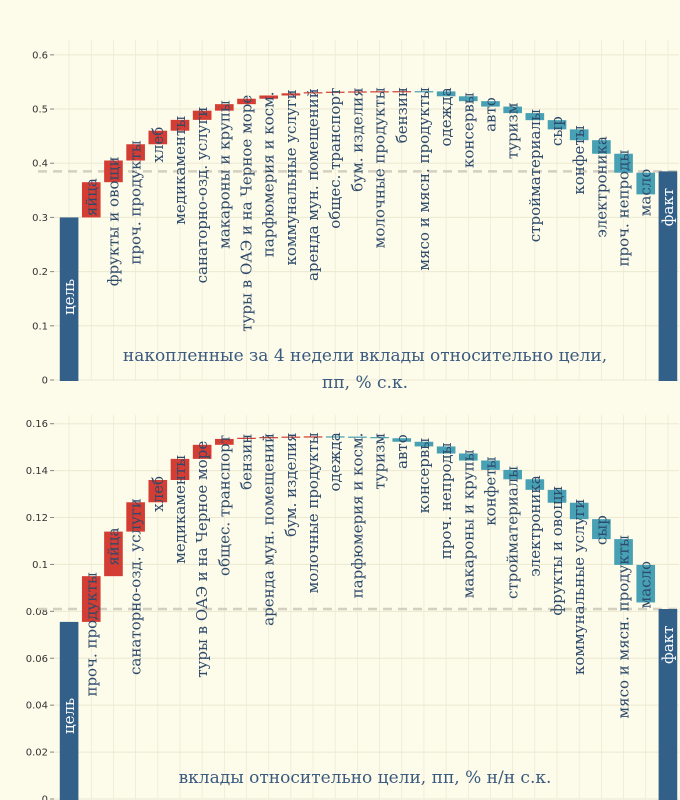 This screenshot has width=680, height=800. I want to click on y-tick-label: 0.02, so click(37, 753).